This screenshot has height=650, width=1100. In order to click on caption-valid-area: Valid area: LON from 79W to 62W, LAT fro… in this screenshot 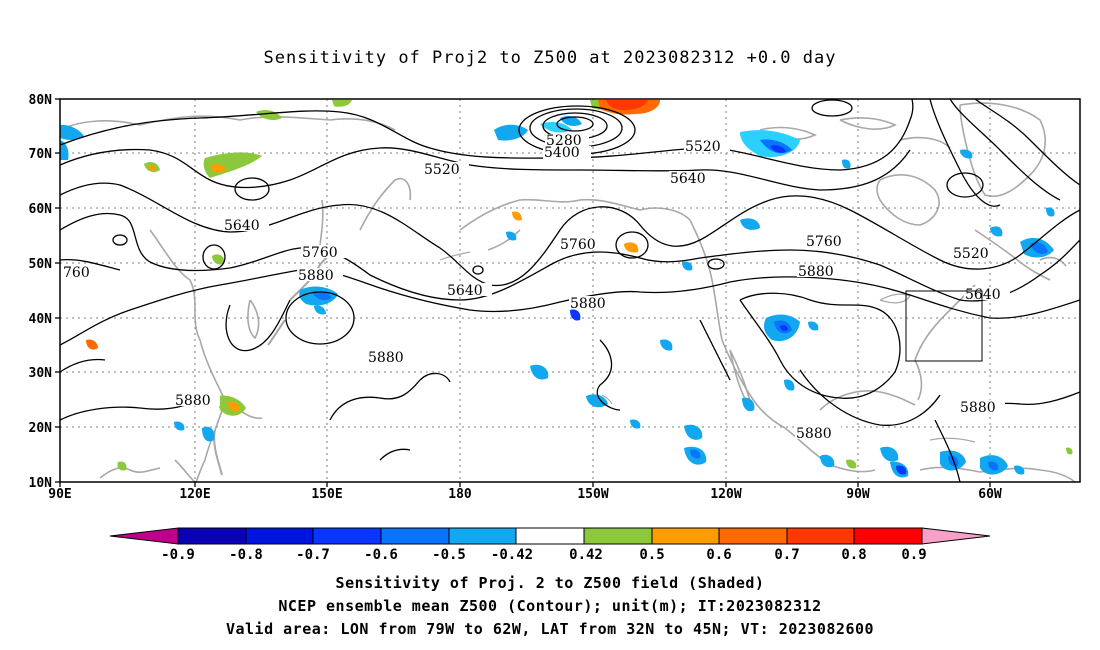, I will do `click(550, 629)`.